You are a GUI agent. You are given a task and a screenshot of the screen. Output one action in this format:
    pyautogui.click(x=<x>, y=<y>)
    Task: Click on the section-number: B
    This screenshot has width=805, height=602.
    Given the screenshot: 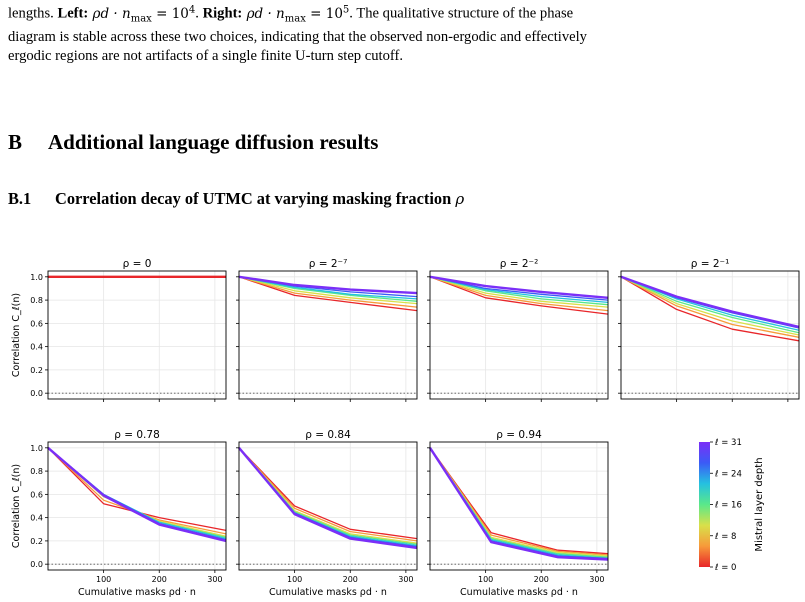 What is the action you would take?
    pyautogui.click(x=15, y=142)
    